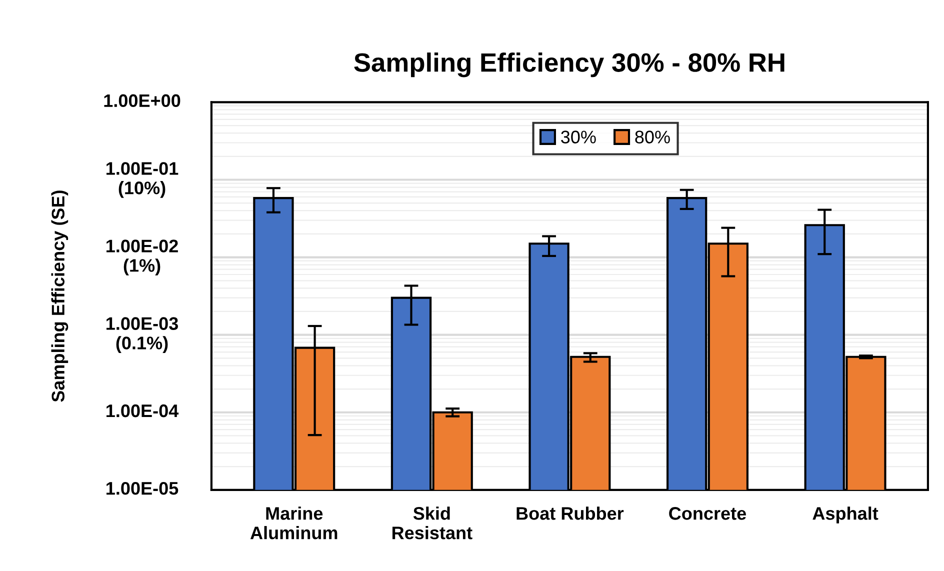 The width and height of the screenshot is (944, 571). Describe the element at coordinates (142, 180) in the screenshot. I see `y-tick-label: 1.00E-01 (10%)` at that location.